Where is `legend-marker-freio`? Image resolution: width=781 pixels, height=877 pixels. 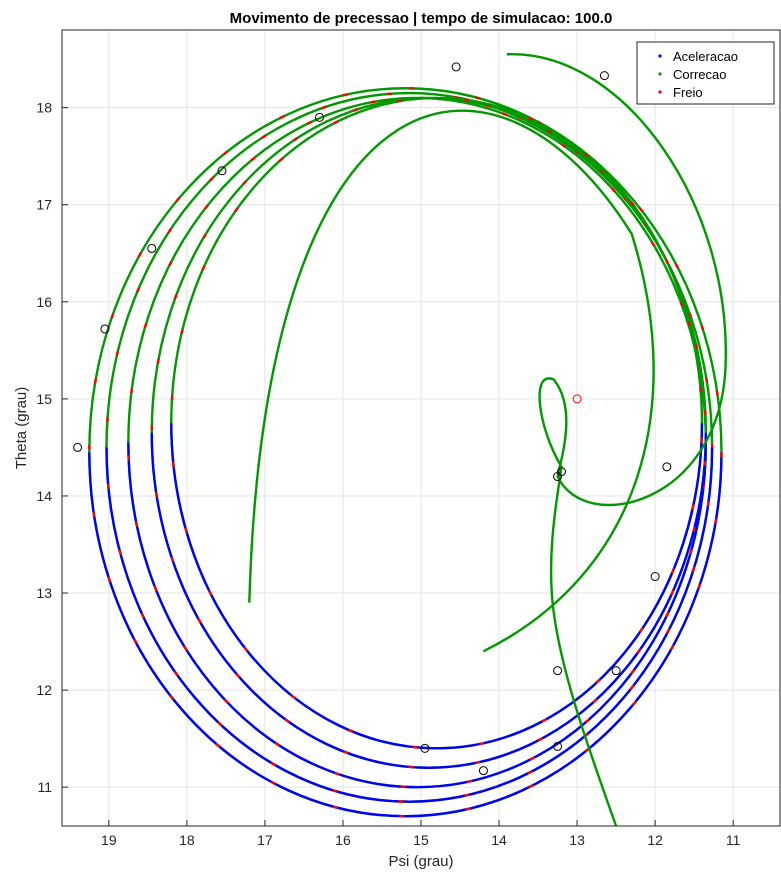
legend-marker-freio is located at coordinates (660, 92).